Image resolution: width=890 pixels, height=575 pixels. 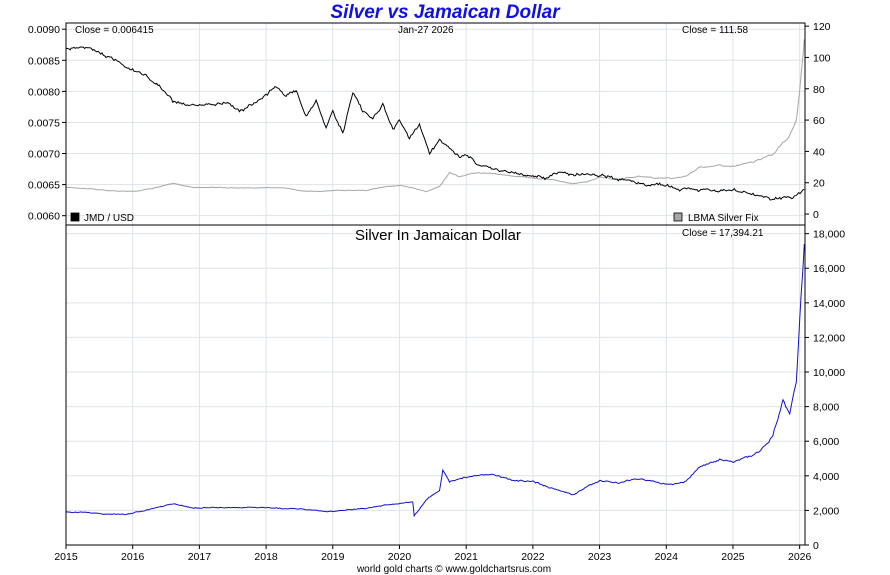 What do you see at coordinates (266, 557) in the screenshot?
I see `x-tick-label: 2018` at bounding box center [266, 557].